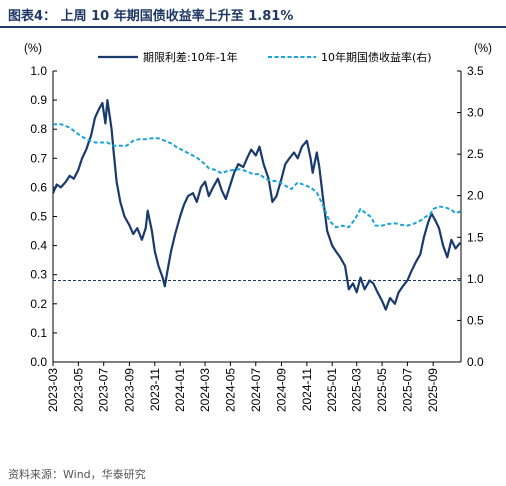 The width and height of the screenshot is (506, 486). I want to click on left-tick-label: 0.1, so click(38, 333).